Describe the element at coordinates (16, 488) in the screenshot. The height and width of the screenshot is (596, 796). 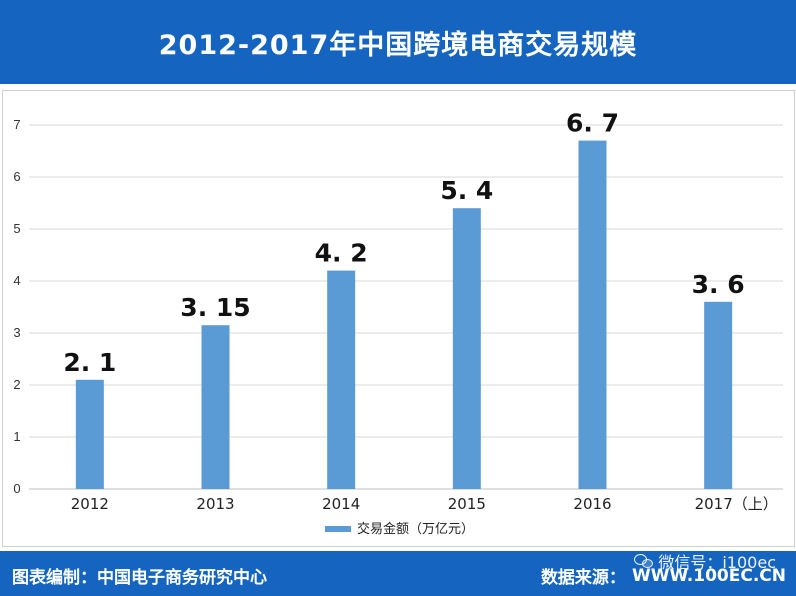
I see `y-tick-label: 0` at that location.